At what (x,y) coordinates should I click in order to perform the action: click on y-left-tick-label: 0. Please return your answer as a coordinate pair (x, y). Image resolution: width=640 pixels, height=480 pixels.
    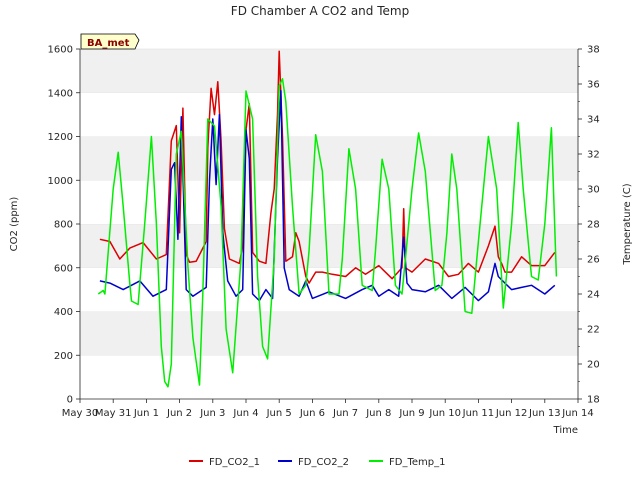
    Looking at the image, I should click on (70, 400).